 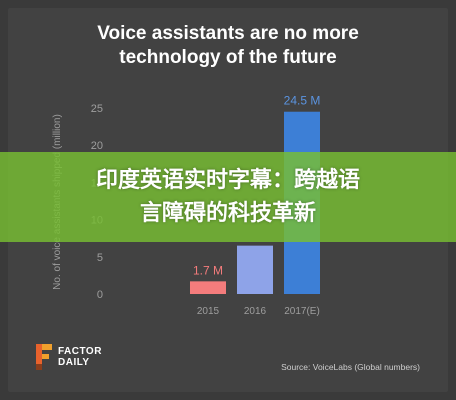 What do you see at coordinates (44, 357) in the screenshot?
I see `factor-daily-logo-icon` at bounding box center [44, 357].